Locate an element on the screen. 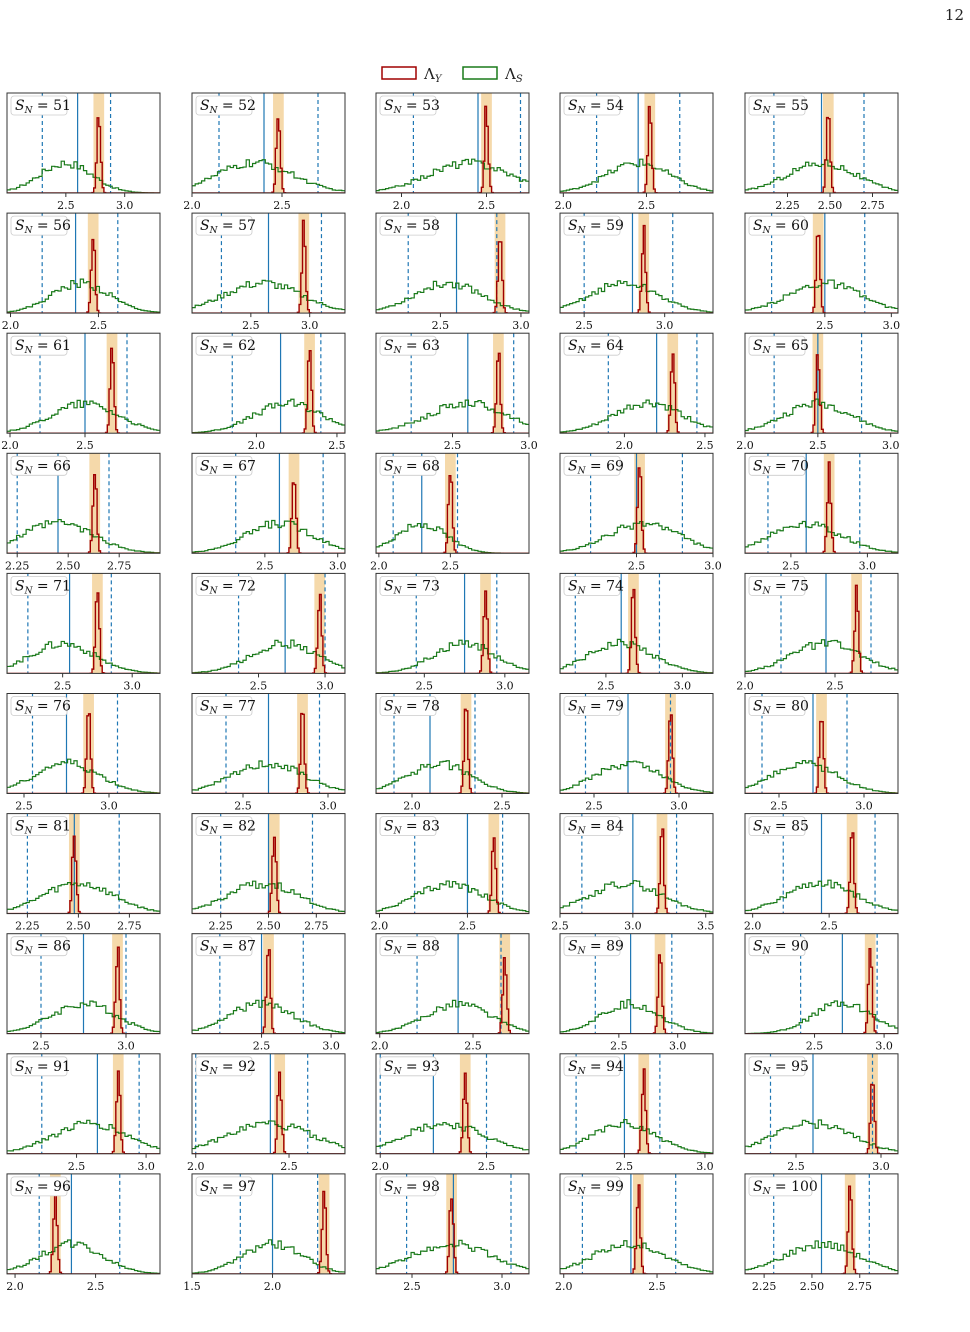 This screenshot has width=970, height=1332. panel-label: SN = 61 is located at coordinates (43, 347).